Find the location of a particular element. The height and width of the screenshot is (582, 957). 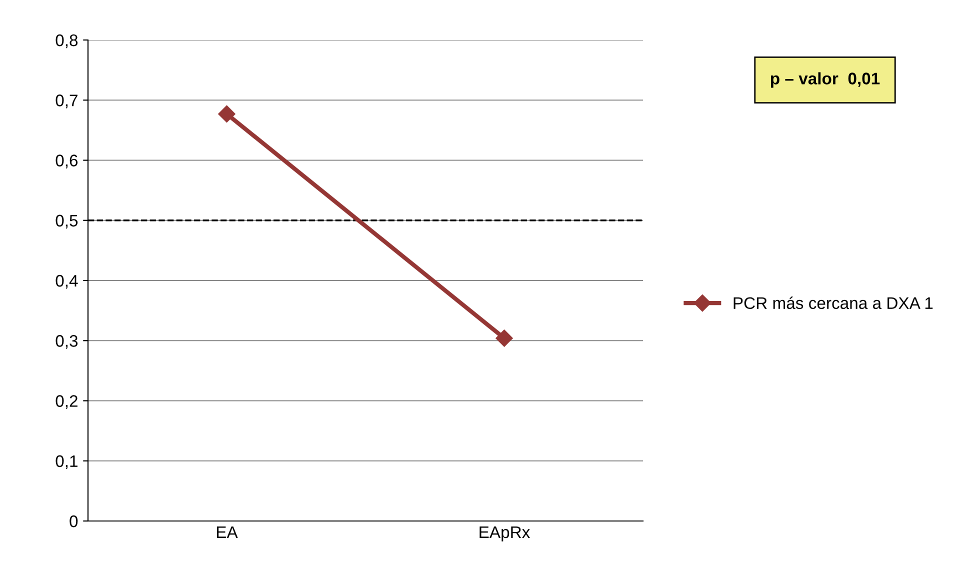

y-tick-label: 0,6 is located at coordinates (67, 161).